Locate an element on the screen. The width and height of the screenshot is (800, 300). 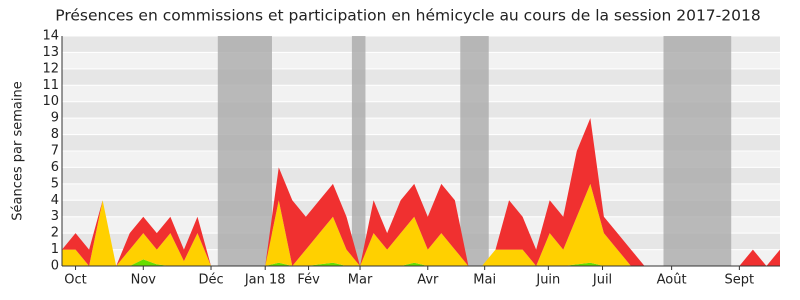
y-tick-label: 10 is located at coordinates (50, 101).